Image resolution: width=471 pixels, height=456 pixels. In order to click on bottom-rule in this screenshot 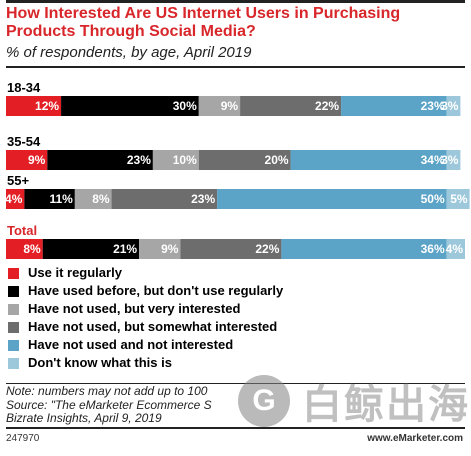, I will do `click(235, 428)`.